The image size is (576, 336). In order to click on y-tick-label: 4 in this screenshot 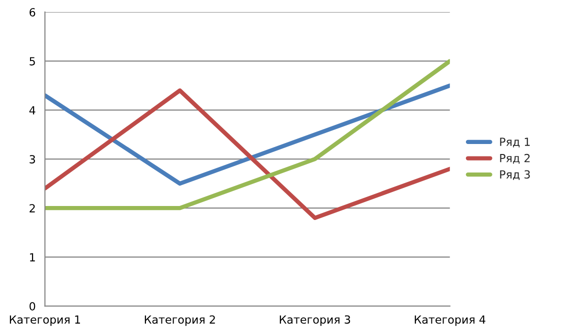, I will do `click(32, 110)`.